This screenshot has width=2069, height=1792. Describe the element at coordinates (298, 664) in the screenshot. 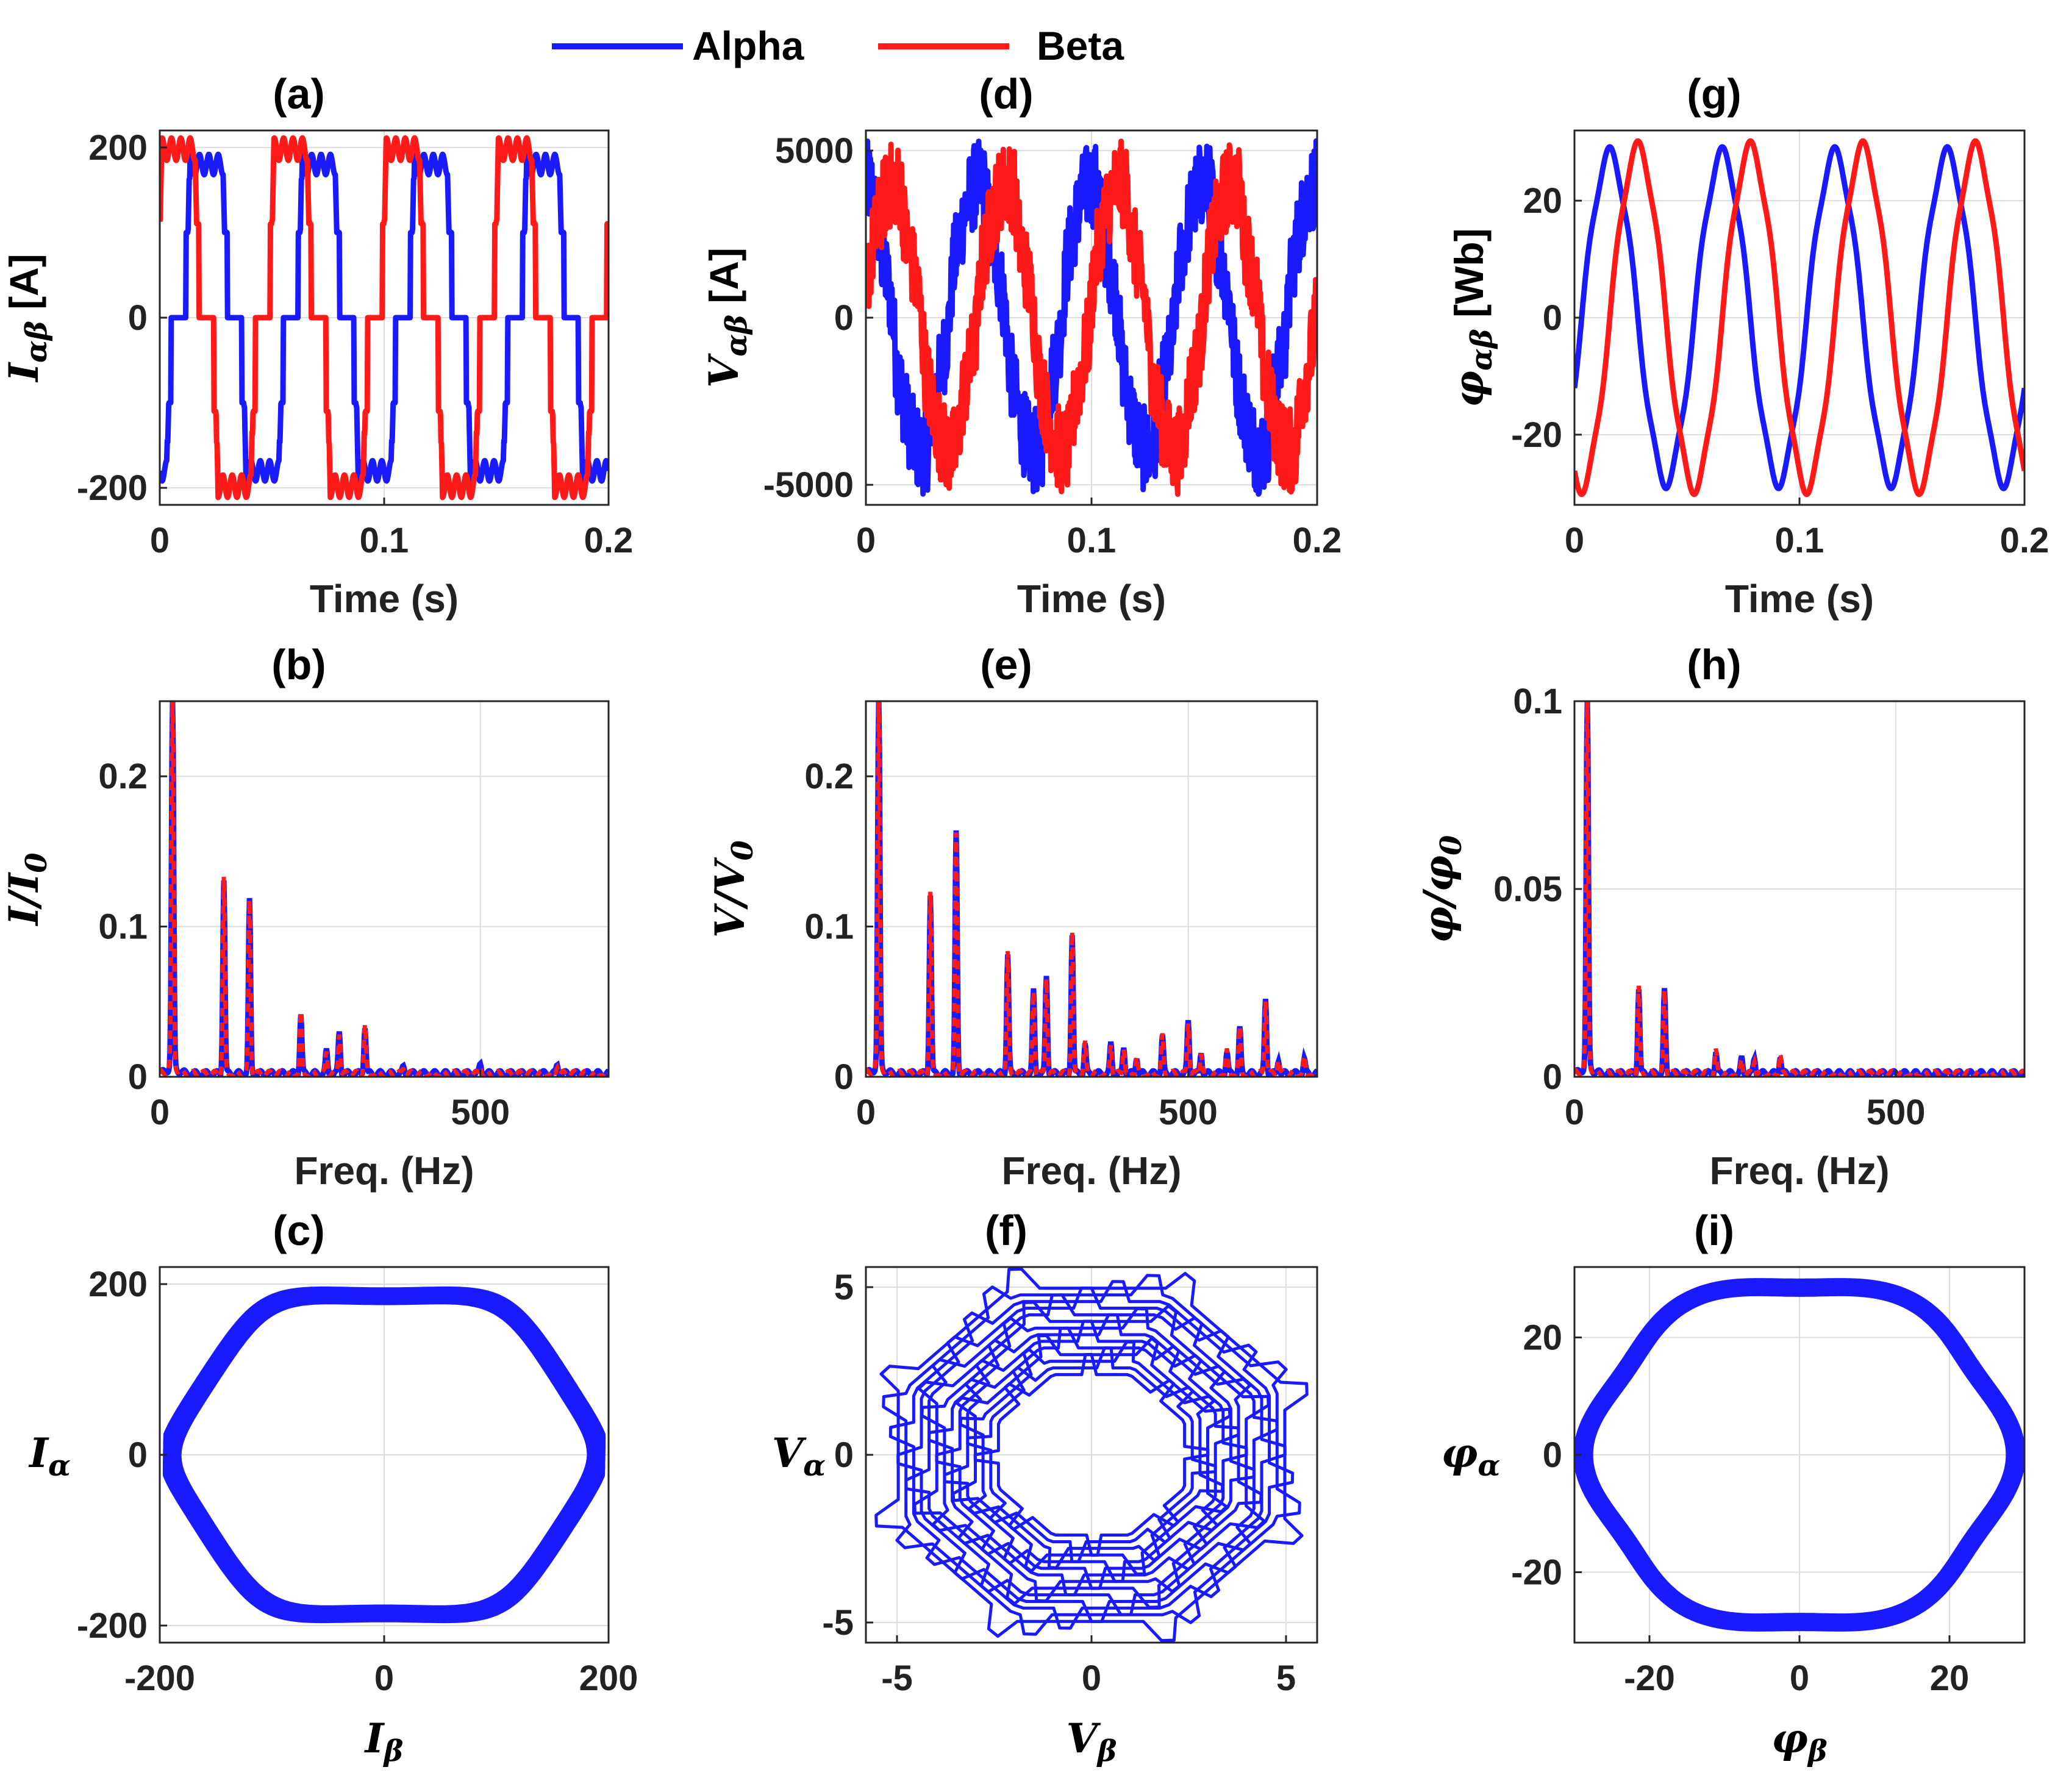

I see `panel-title: (b)` at that location.